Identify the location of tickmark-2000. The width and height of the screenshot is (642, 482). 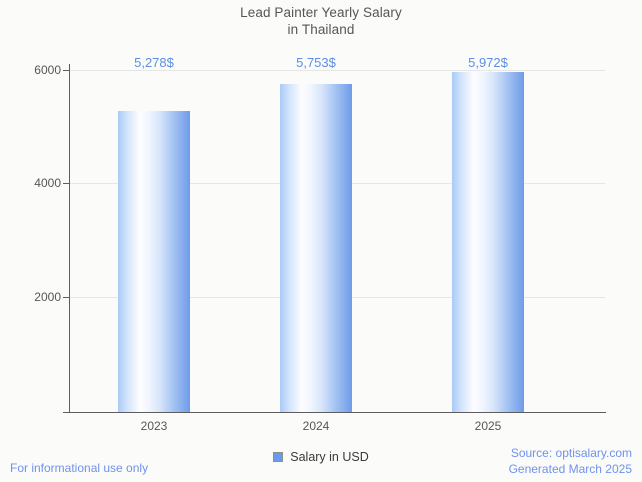
(66, 297).